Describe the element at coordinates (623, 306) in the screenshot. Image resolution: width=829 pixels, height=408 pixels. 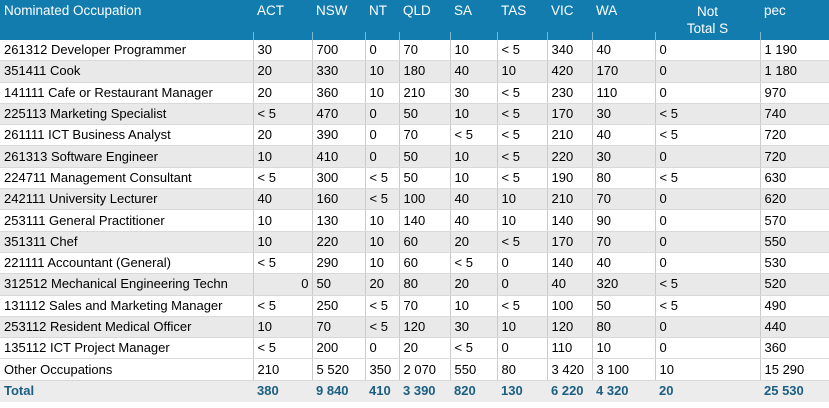
I see `value-cell: 50` at that location.